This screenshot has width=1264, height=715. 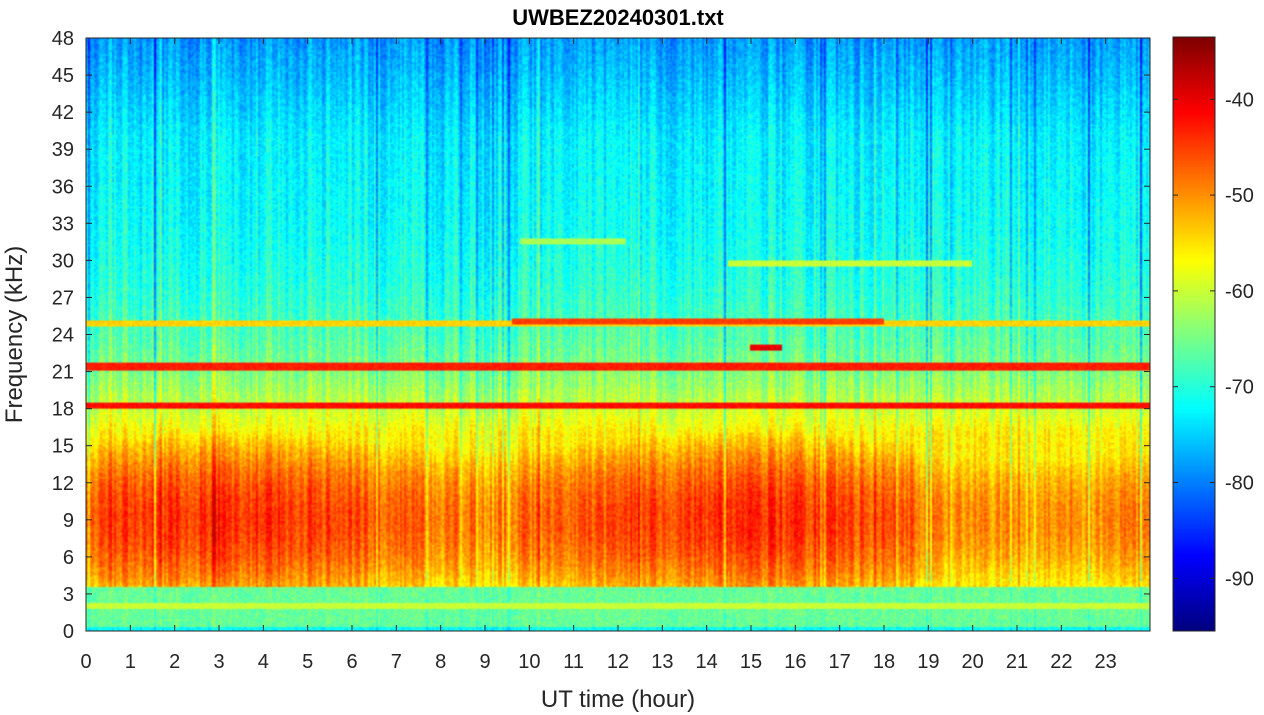 I want to click on x-tick-label: 1, so click(x=130, y=662).